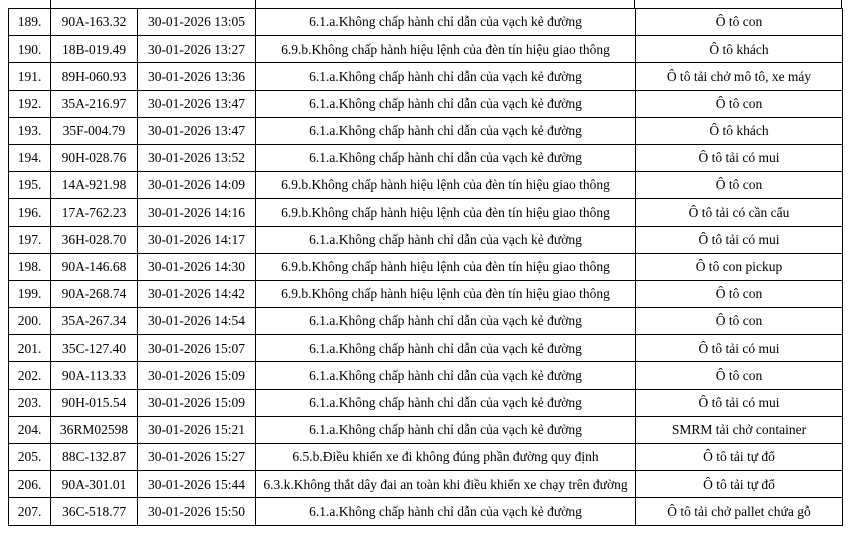 This screenshot has height=553, width=852. Describe the element at coordinates (739, 430) in the screenshot. I see `cell-vehicle: SMRM tải chở container` at that location.